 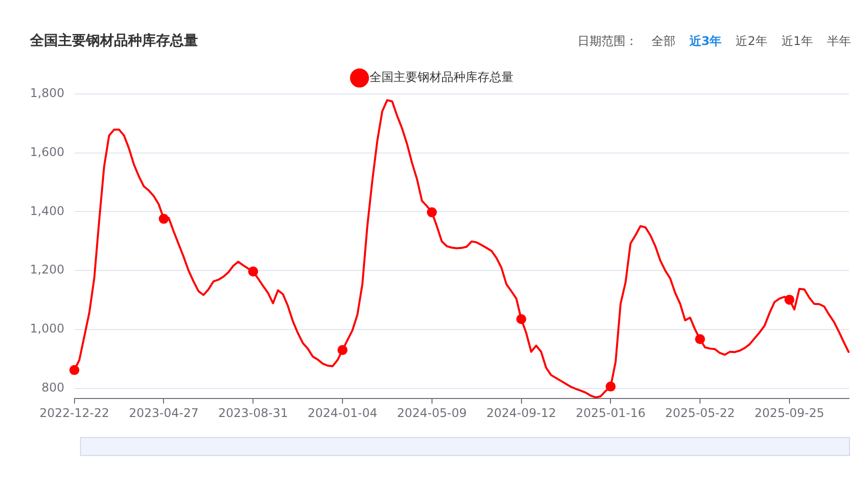 What do you see at coordinates (47, 329) in the screenshot?
I see `y-tick-label: 1,000` at bounding box center [47, 329].